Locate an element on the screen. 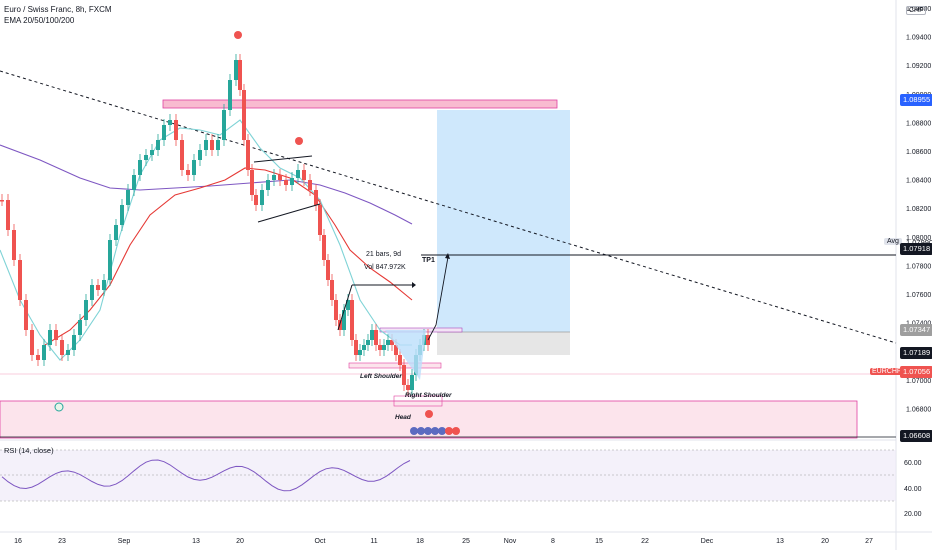 This screenshot has height=550, width=932. time-tick-label: 22 is located at coordinates (645, 541).